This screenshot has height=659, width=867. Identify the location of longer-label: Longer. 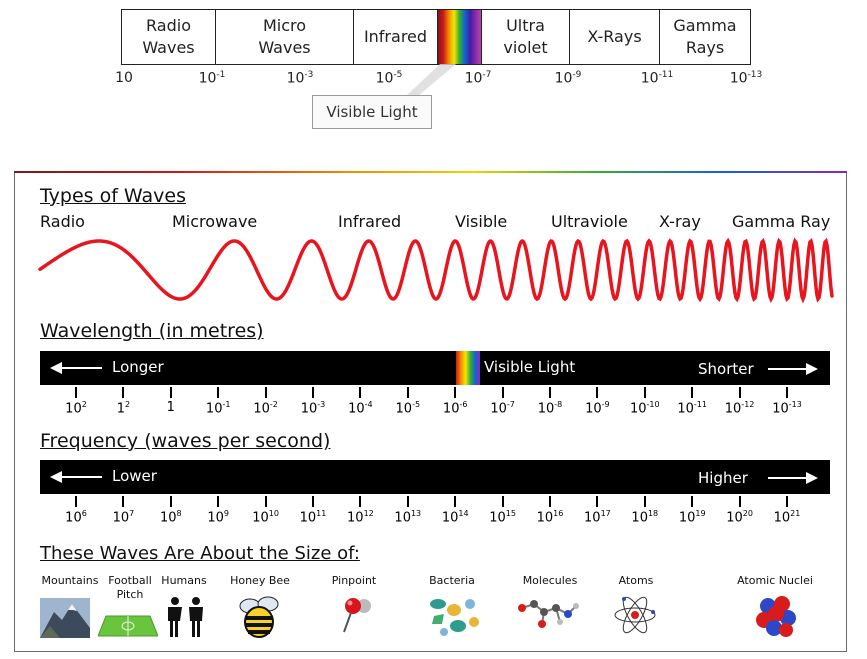
(138, 367).